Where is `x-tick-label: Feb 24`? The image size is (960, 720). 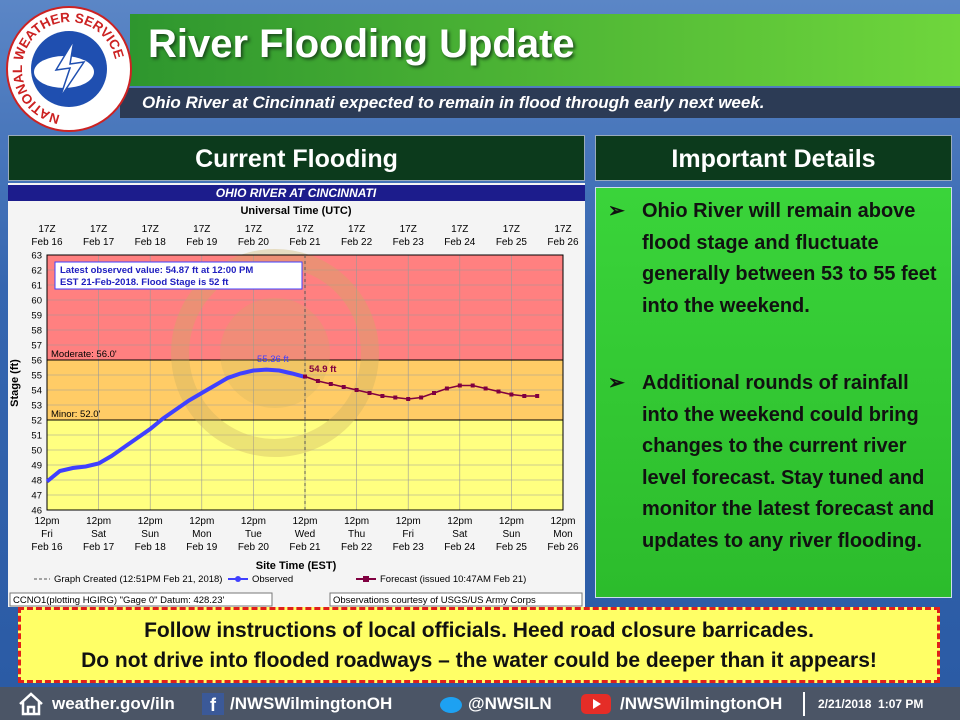 x-tick-label: Feb 24 is located at coordinates (460, 547).